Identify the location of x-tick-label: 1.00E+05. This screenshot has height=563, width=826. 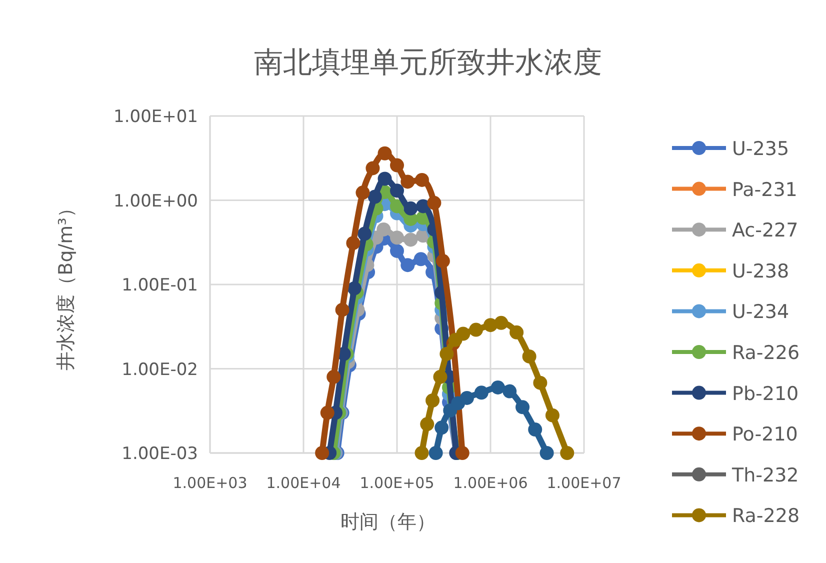
(397, 483).